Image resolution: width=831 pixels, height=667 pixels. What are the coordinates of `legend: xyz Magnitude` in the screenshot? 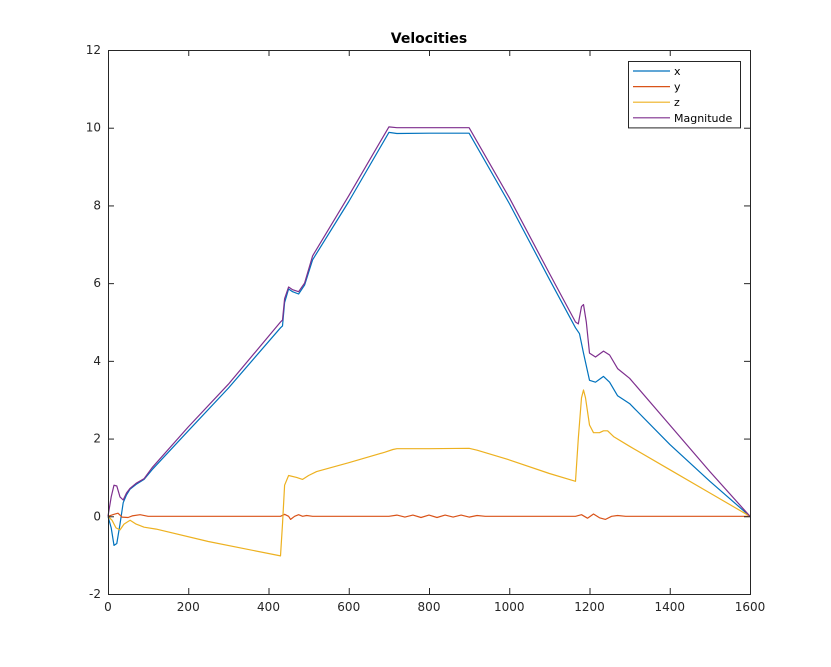 It's located at (684, 95).